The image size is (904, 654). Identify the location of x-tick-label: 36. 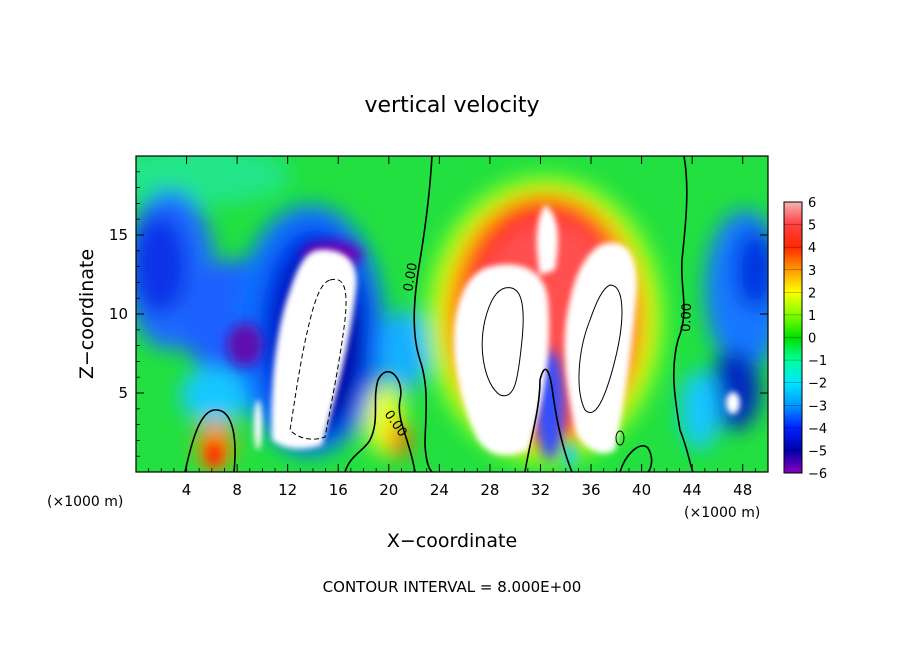
(590, 490).